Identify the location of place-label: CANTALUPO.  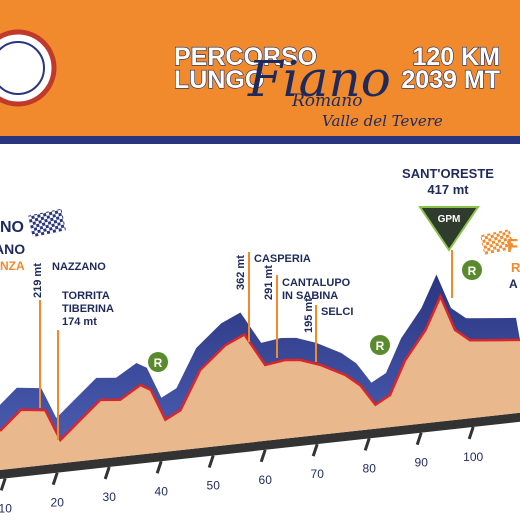
(316, 283).